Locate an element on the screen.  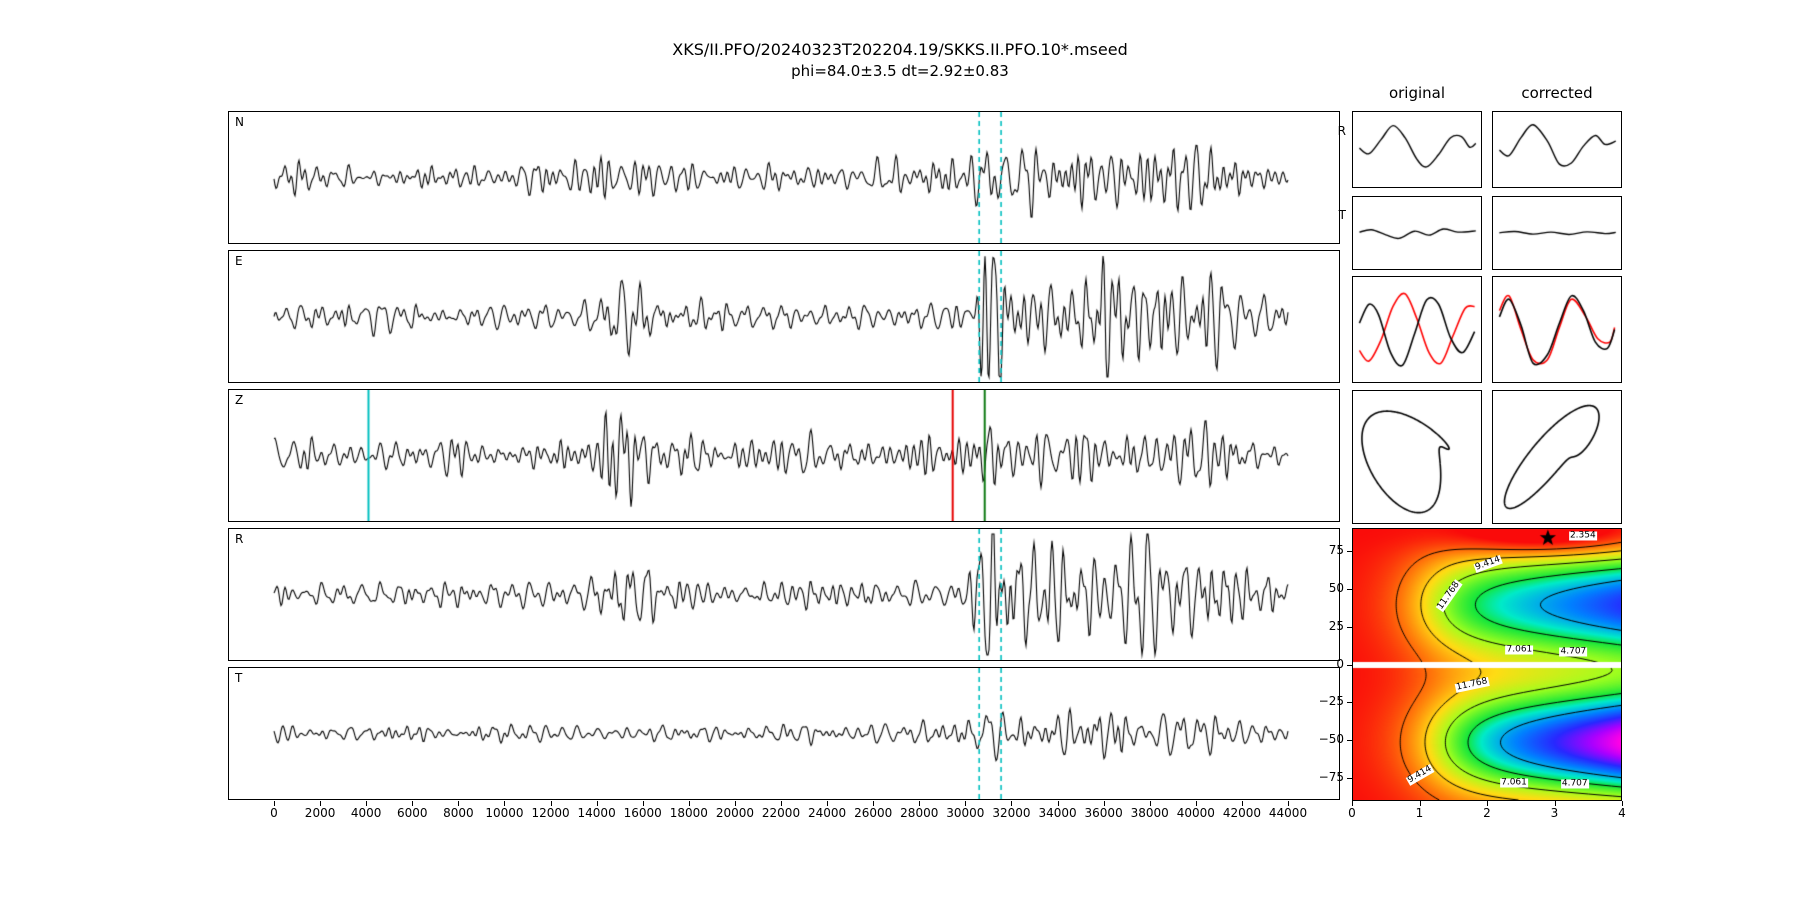
figure-subtitle: phi=84.0±3.5 dt=2.92±0.83 is located at coordinates (900, 71).